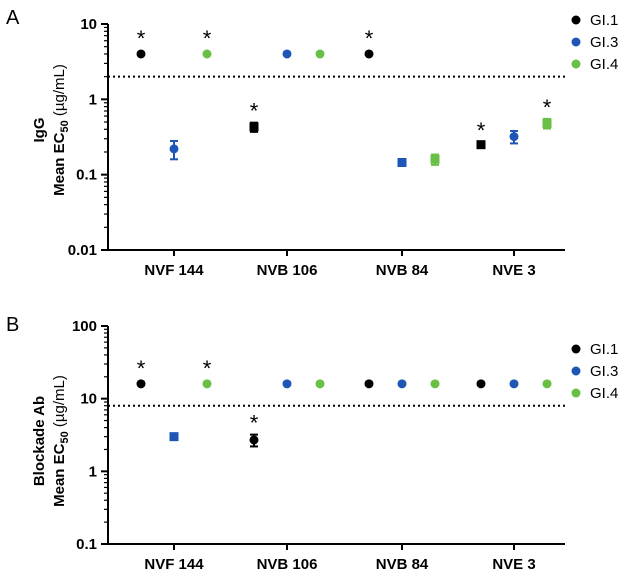 This screenshot has width=635, height=573. Describe the element at coordinates (174, 564) in the screenshot. I see `panel-b-xtick-label: NVF 144` at that location.